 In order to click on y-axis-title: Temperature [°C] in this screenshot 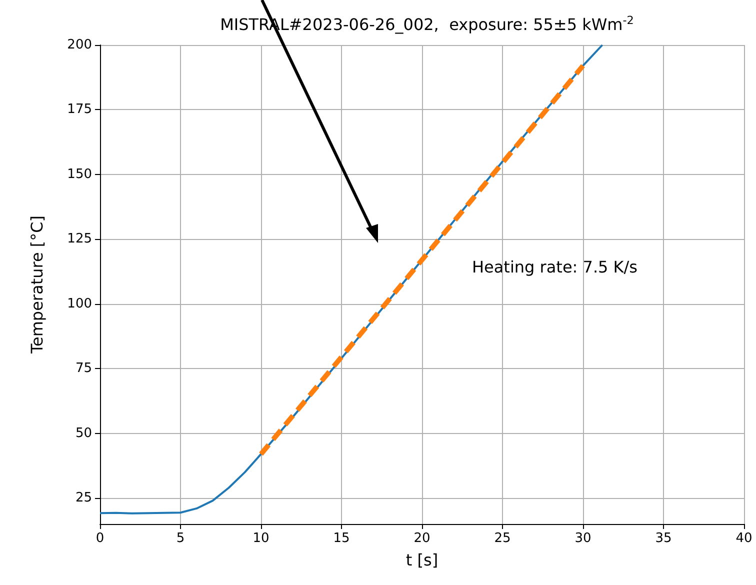, I will do `click(37, 285)`.